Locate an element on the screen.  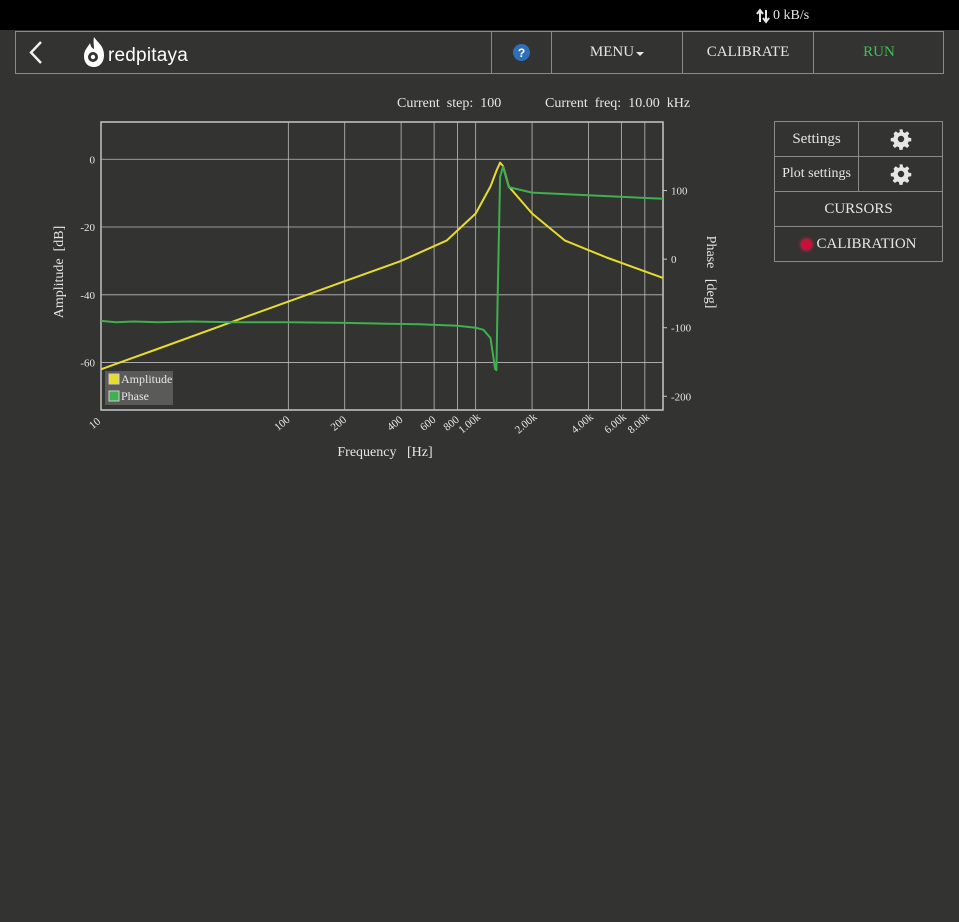
run-button: RUN is located at coordinates (878, 52).